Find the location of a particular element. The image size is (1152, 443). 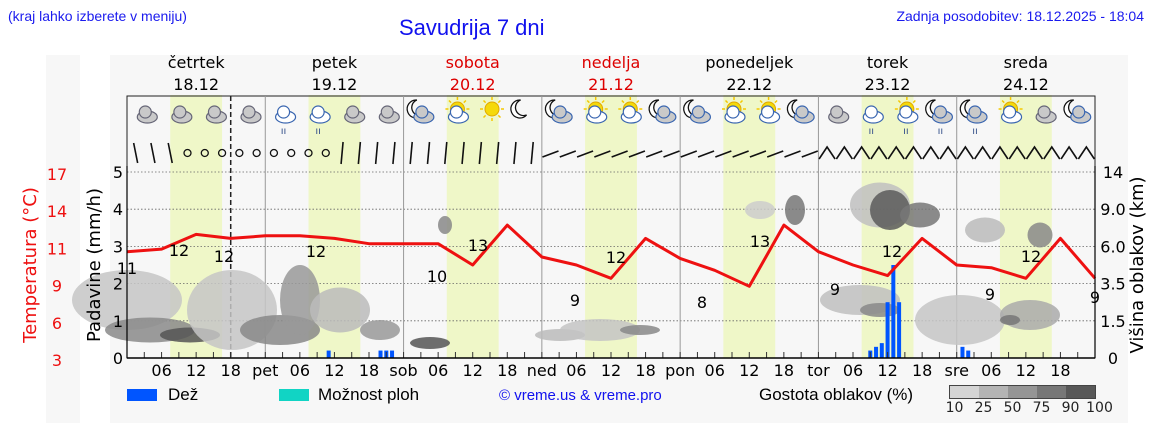

precip-tick-label: 0 is located at coordinates (118, 358).